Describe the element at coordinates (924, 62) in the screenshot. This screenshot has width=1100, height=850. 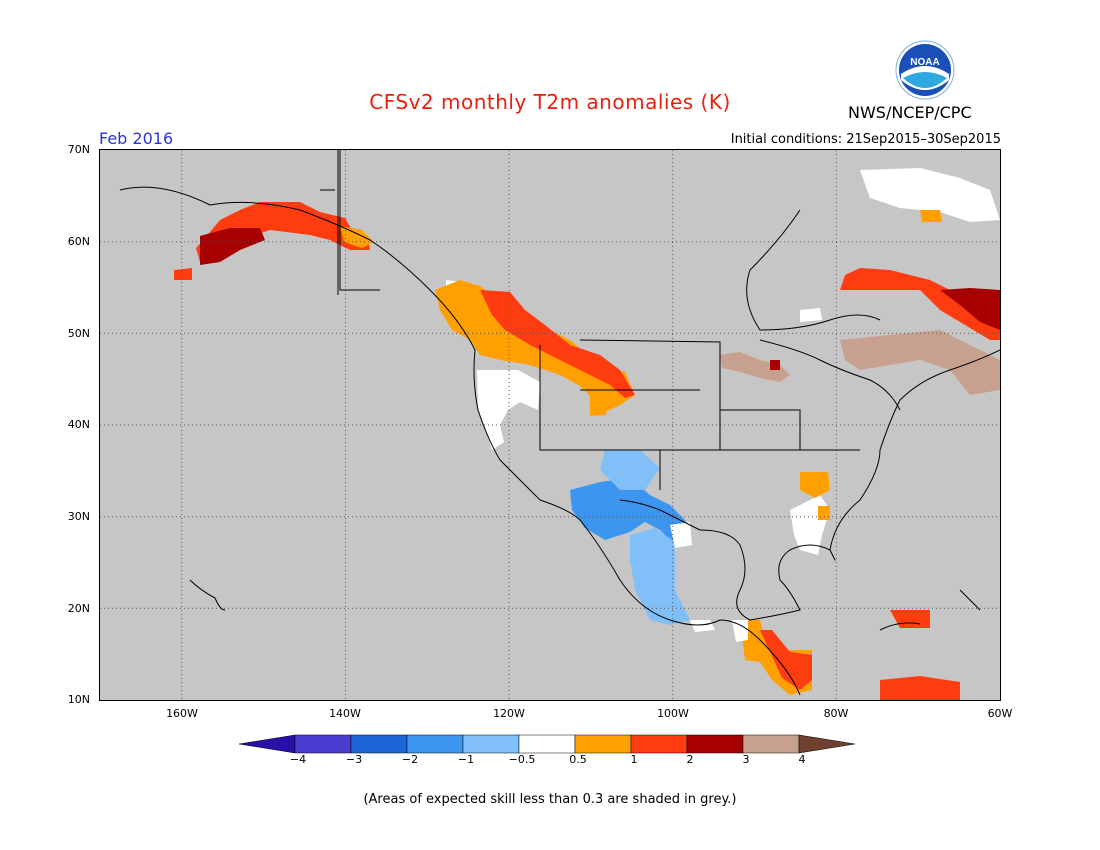
I see `svg-text: NOAA` at that location.